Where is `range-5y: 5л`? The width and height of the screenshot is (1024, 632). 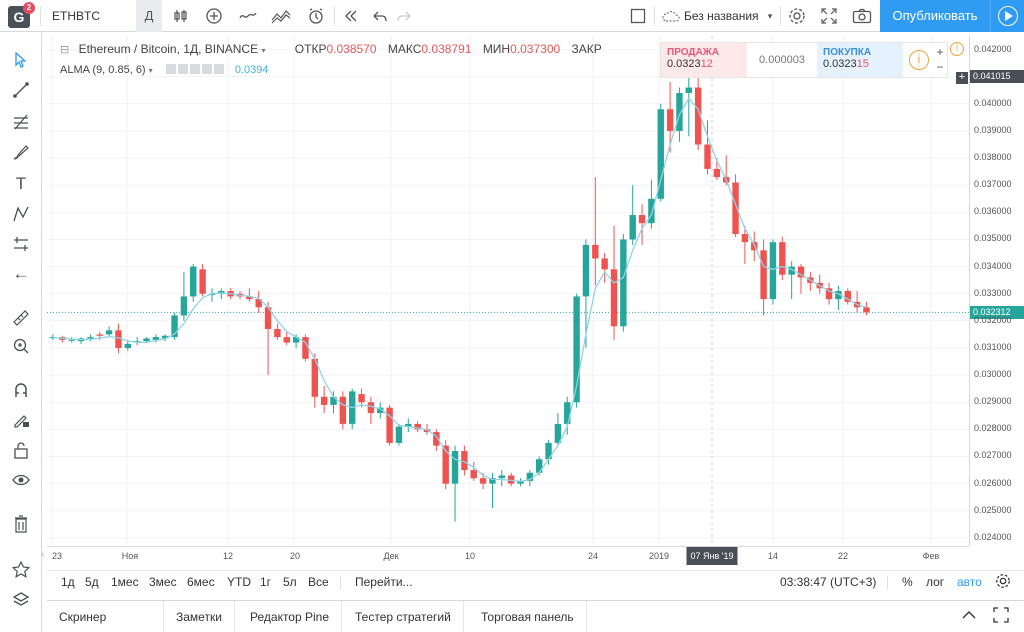 range-5y: 5л is located at coordinates (290, 582).